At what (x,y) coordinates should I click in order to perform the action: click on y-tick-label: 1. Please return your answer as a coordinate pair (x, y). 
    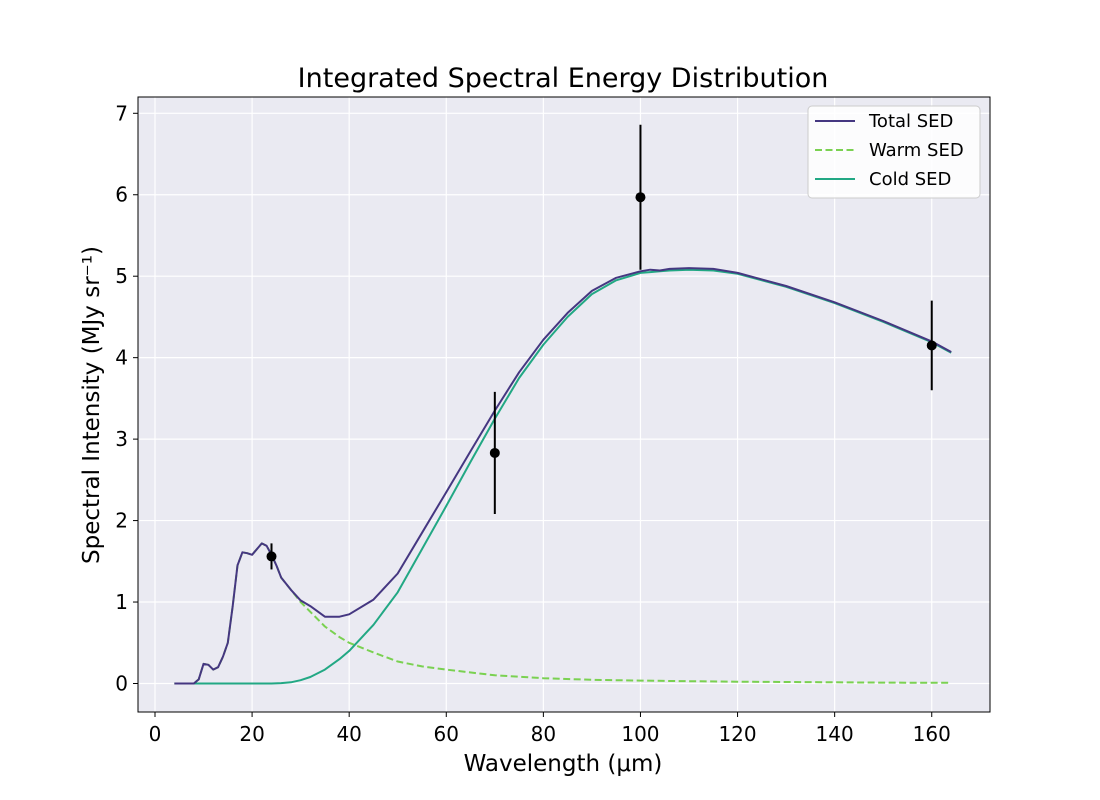
    Looking at the image, I should click on (121, 602).